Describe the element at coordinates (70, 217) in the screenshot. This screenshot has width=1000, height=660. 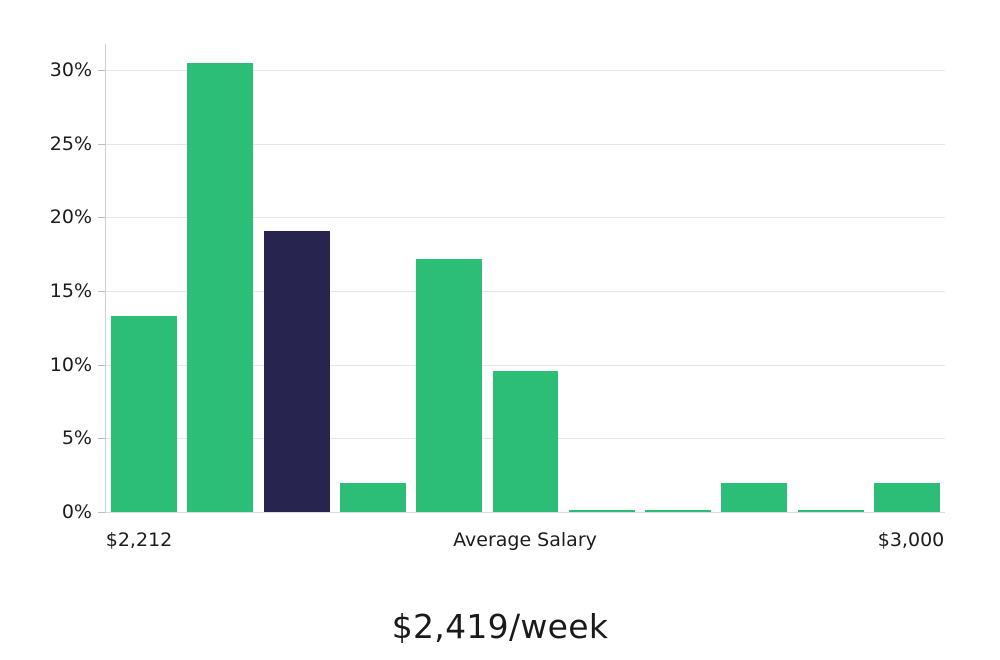
I see `y-tick-label: 20%` at that location.